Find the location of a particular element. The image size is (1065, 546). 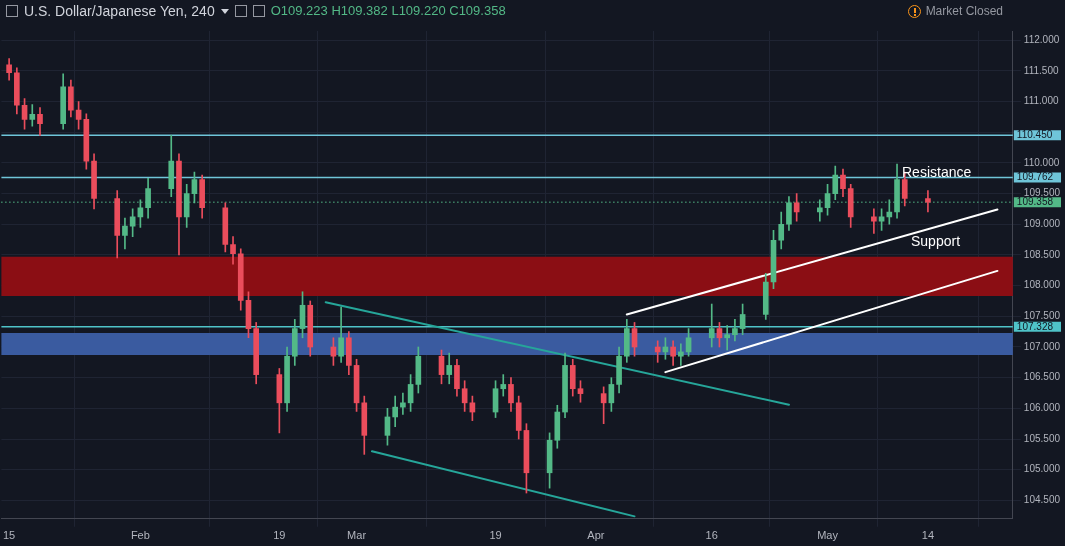

chart-title: U.S. Dollar/Japanese Yen, 240 is located at coordinates (119, 11).